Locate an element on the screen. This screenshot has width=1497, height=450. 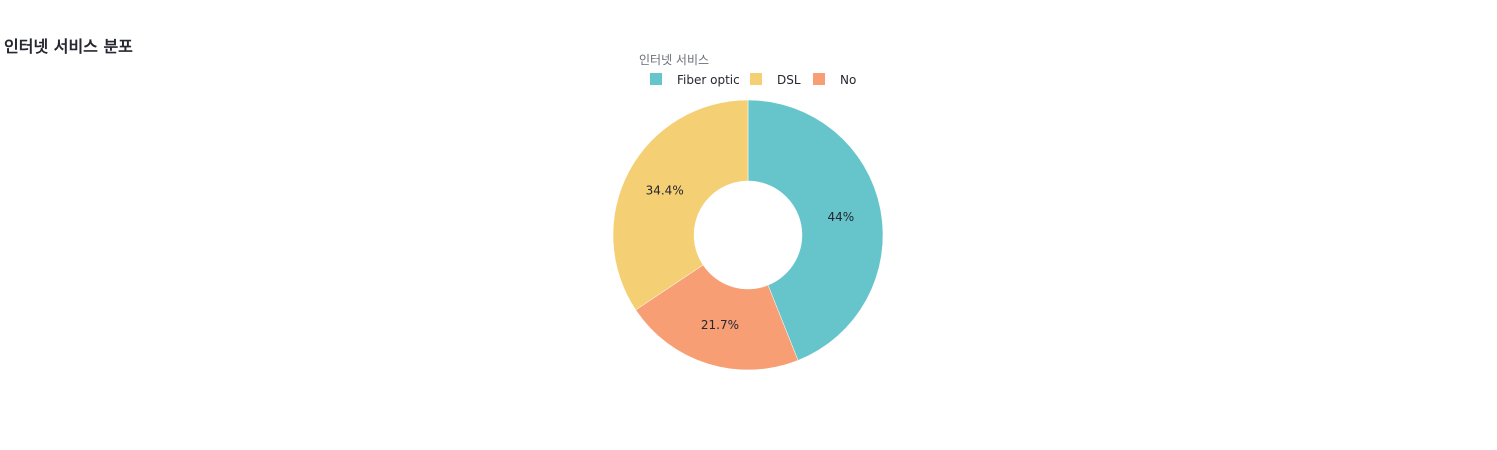
legend-label: DSL is located at coordinates (789, 80).